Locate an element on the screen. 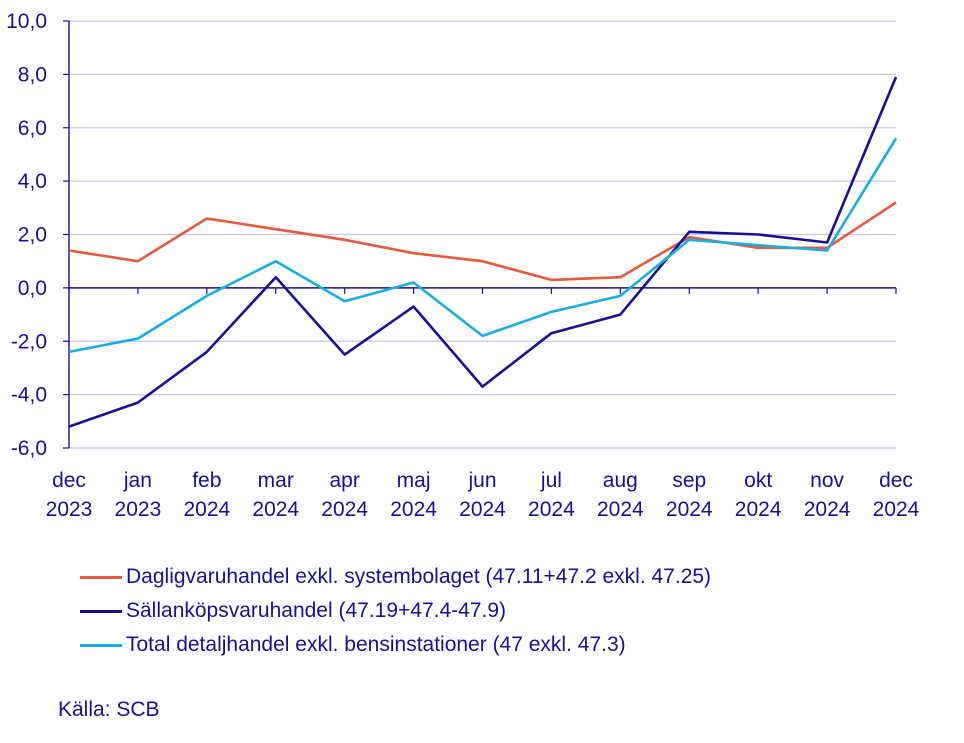 The image size is (964, 743). y-tick-label: 2,0 is located at coordinates (32, 235).